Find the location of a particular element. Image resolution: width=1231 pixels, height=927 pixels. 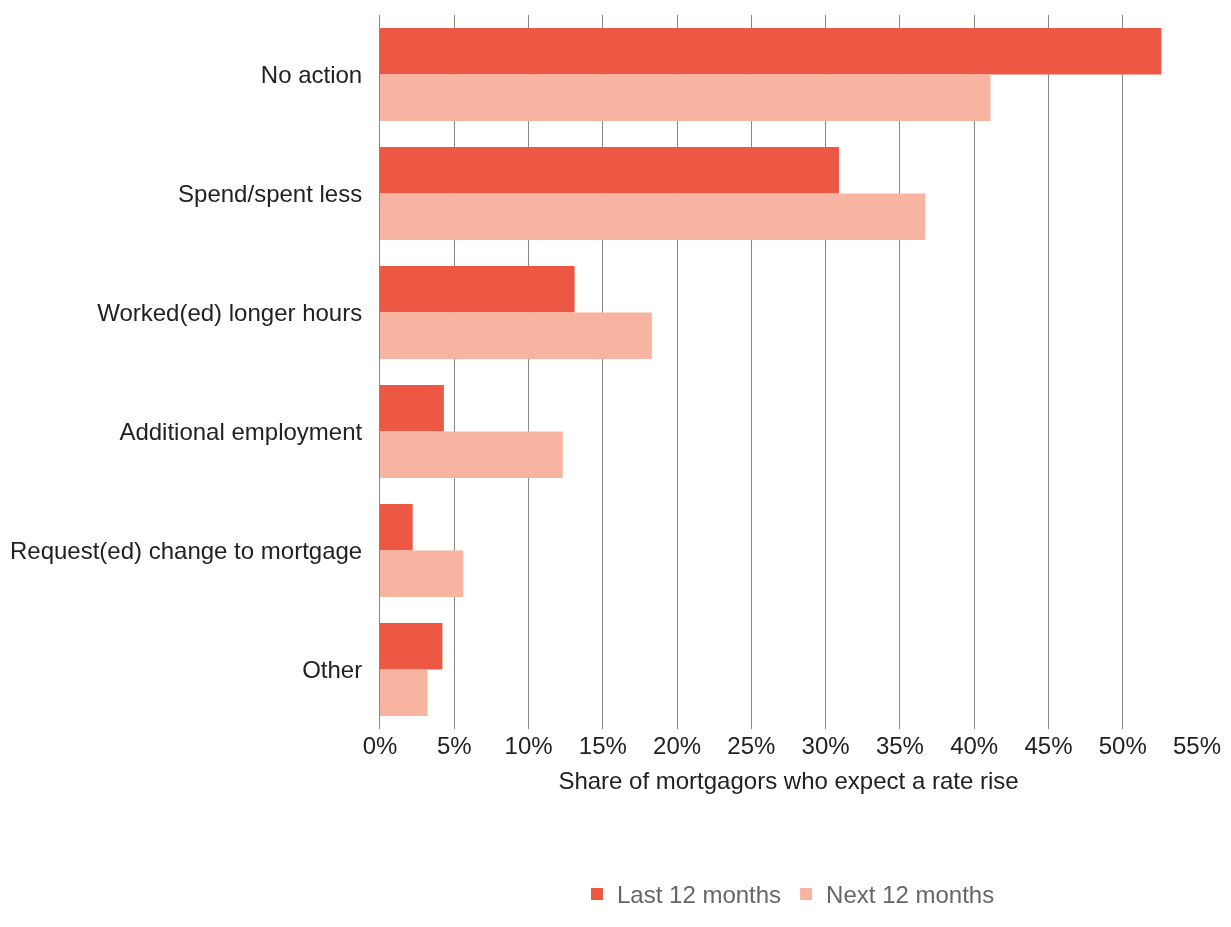

y-tick-label: Other is located at coordinates (332, 669).